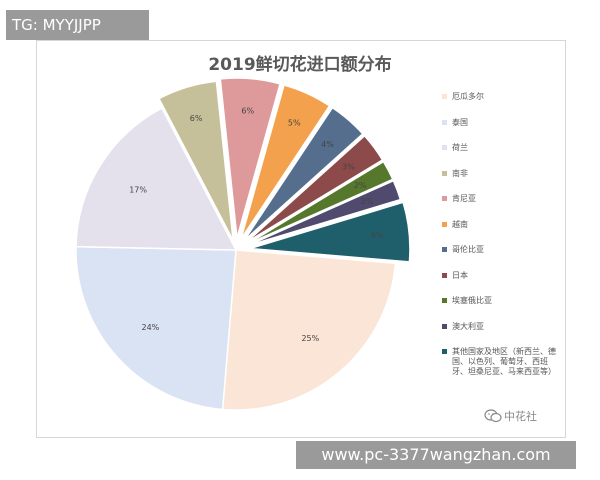 The height and width of the screenshot is (480, 600). Describe the element at coordinates (468, 326) in the screenshot. I see `legend-label: 澳大利亚` at that location.